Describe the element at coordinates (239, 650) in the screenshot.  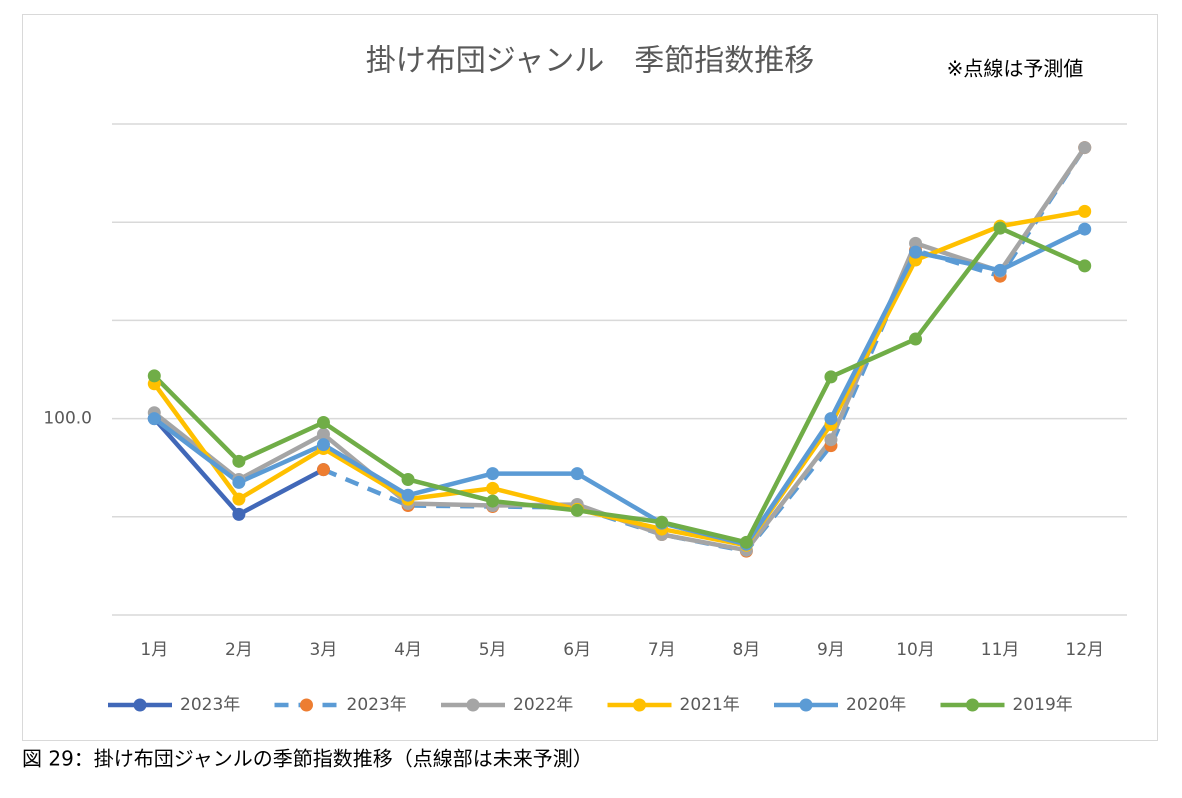
I see `x-tick-label: 2月` at that location.